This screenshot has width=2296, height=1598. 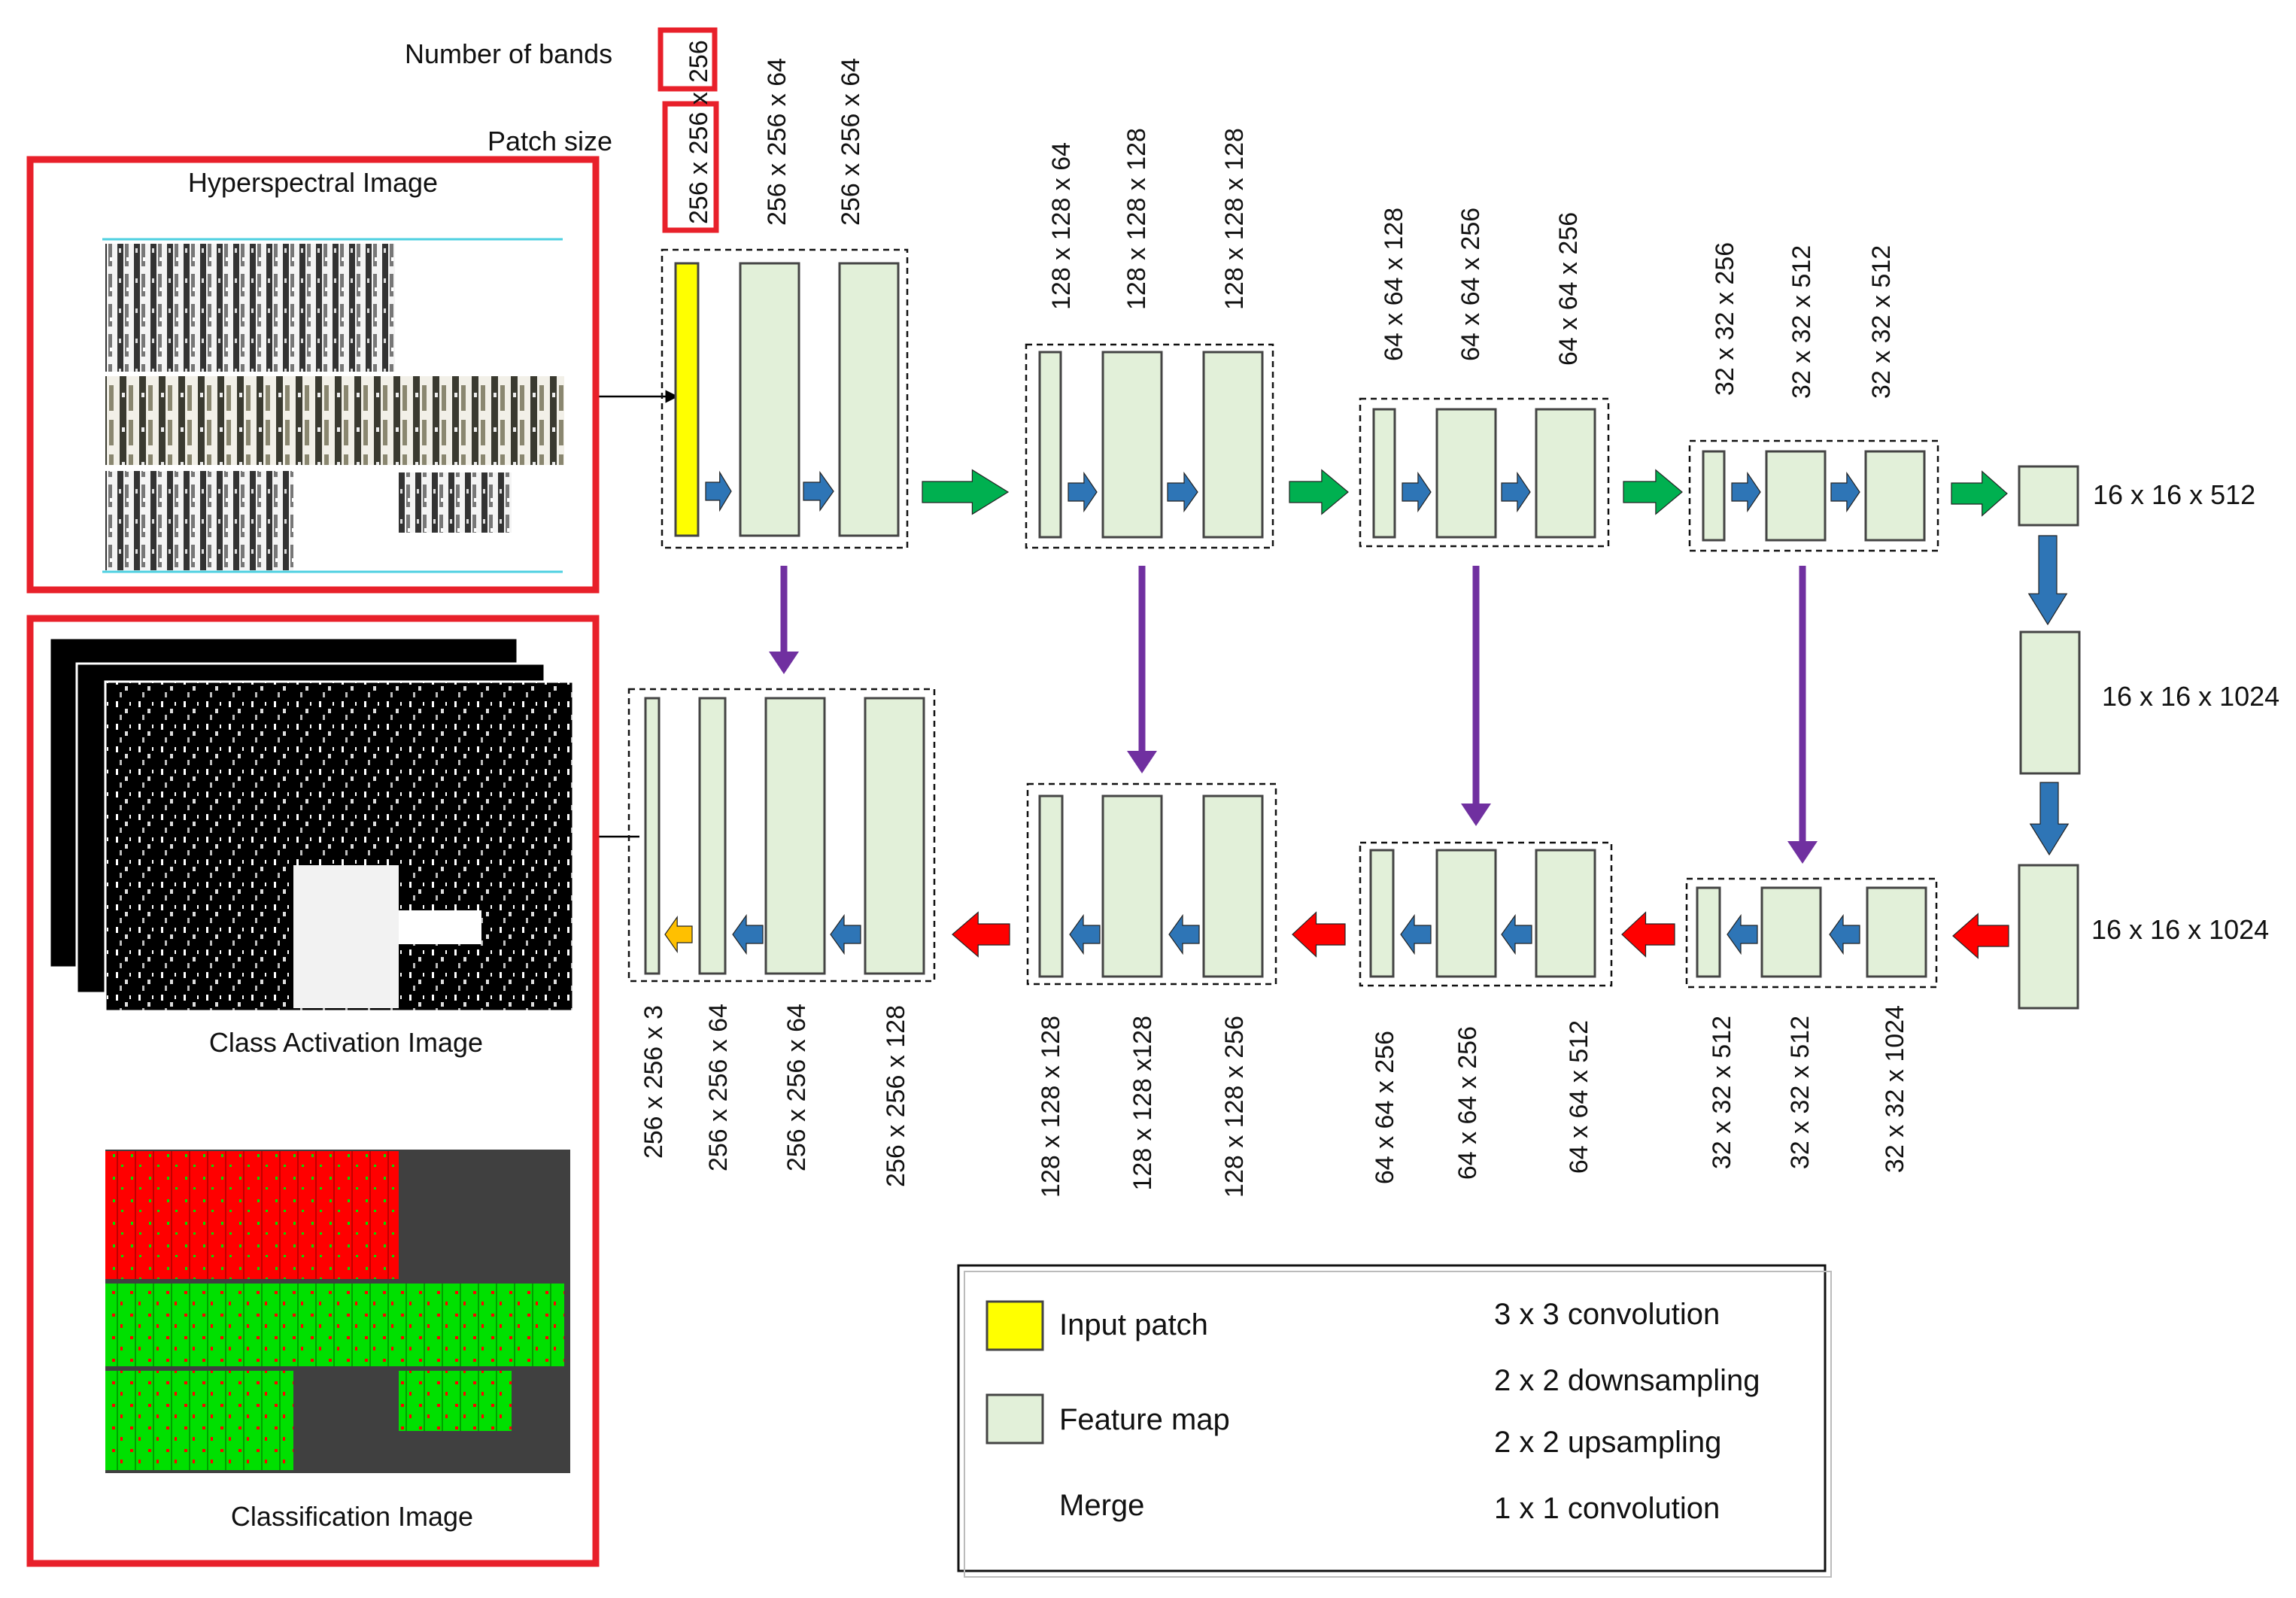 What do you see at coordinates (851, 142) in the screenshot?
I see `enc1-shape-3: 256 x 256 x 64` at bounding box center [851, 142].